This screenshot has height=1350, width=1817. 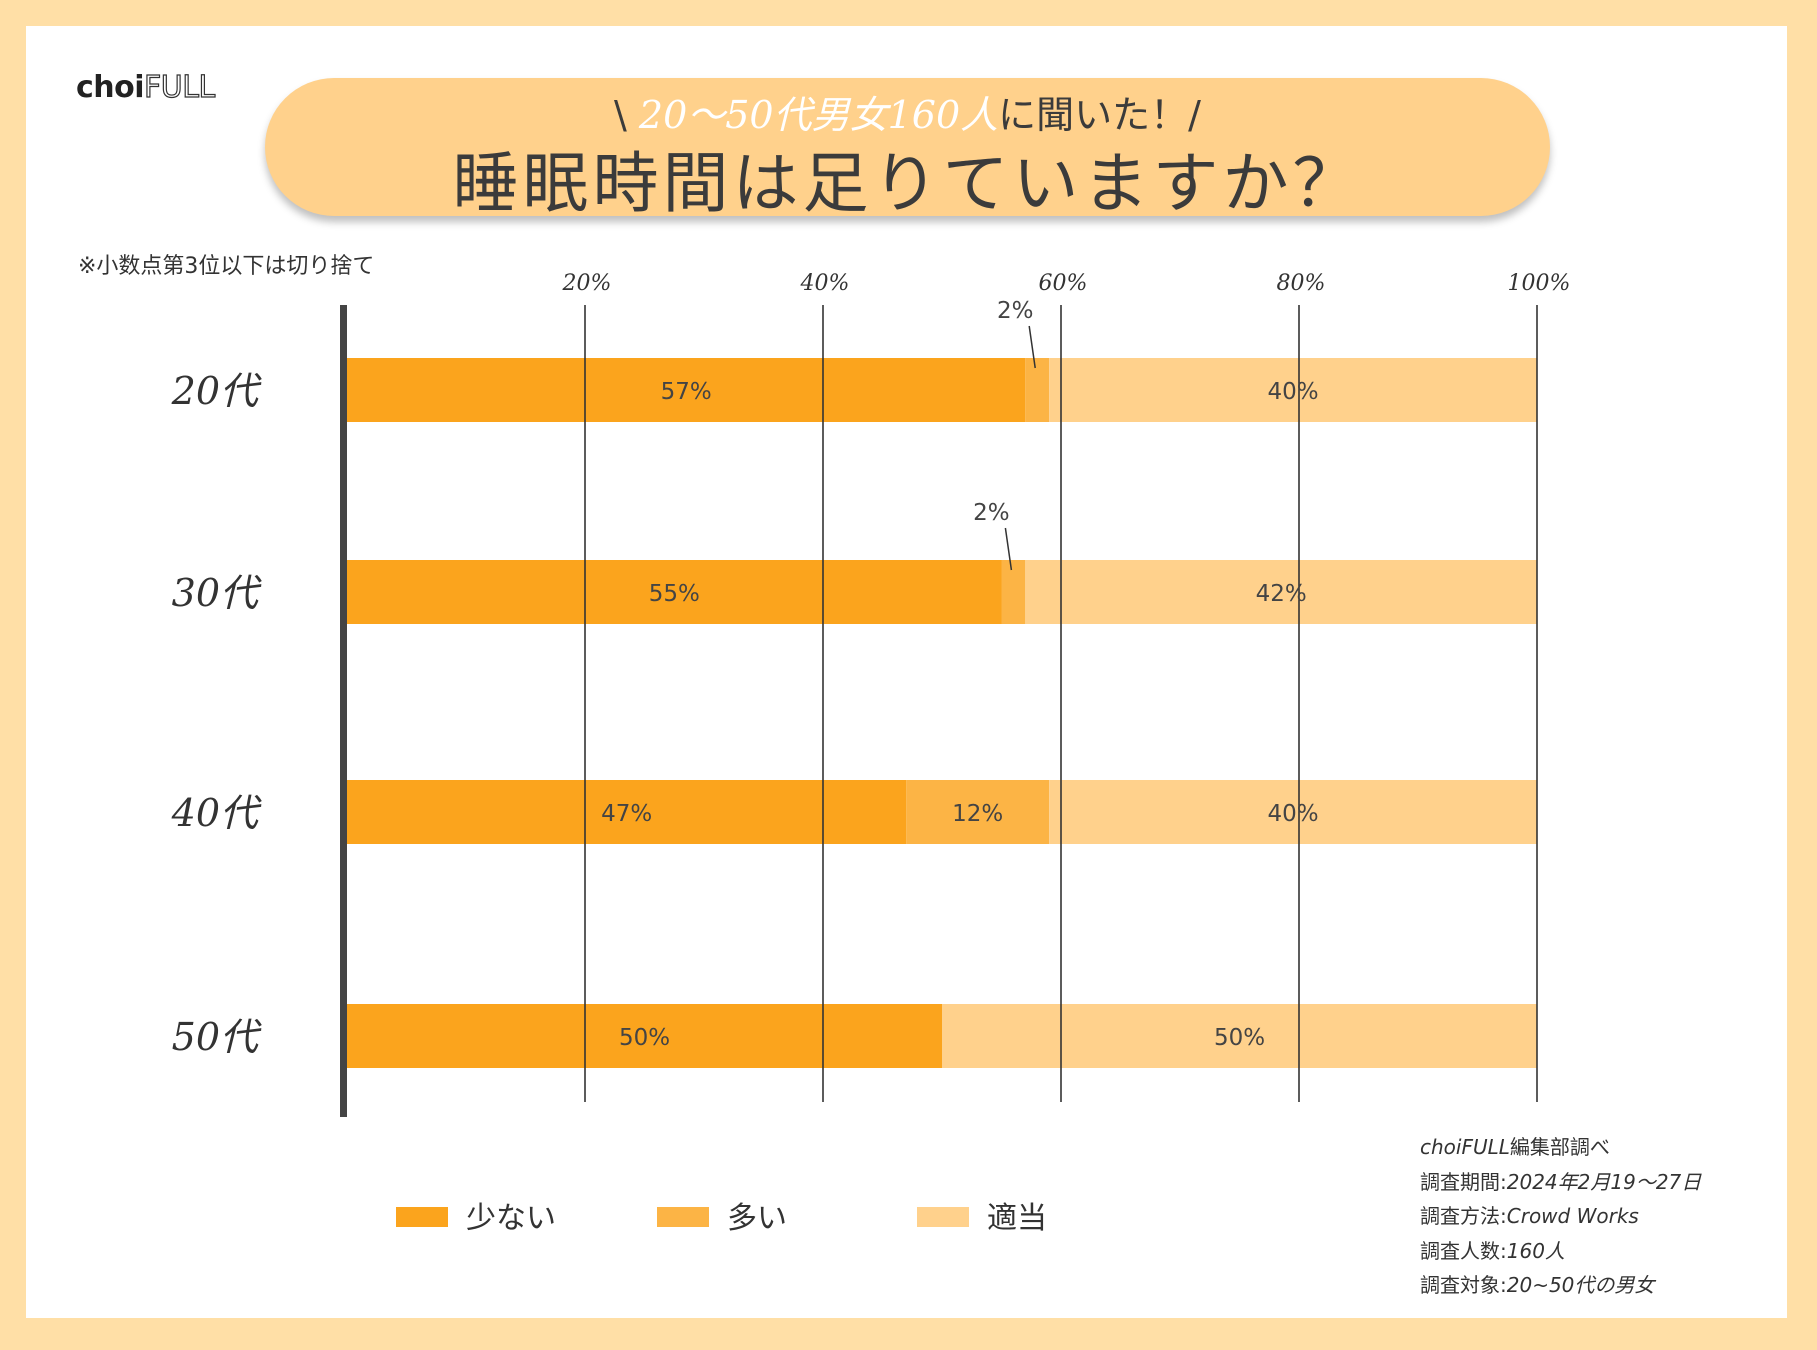 What do you see at coordinates (1099, 115) in the screenshot?
I see `banner-sub-rest: に聞いた！/` at bounding box center [1099, 115].